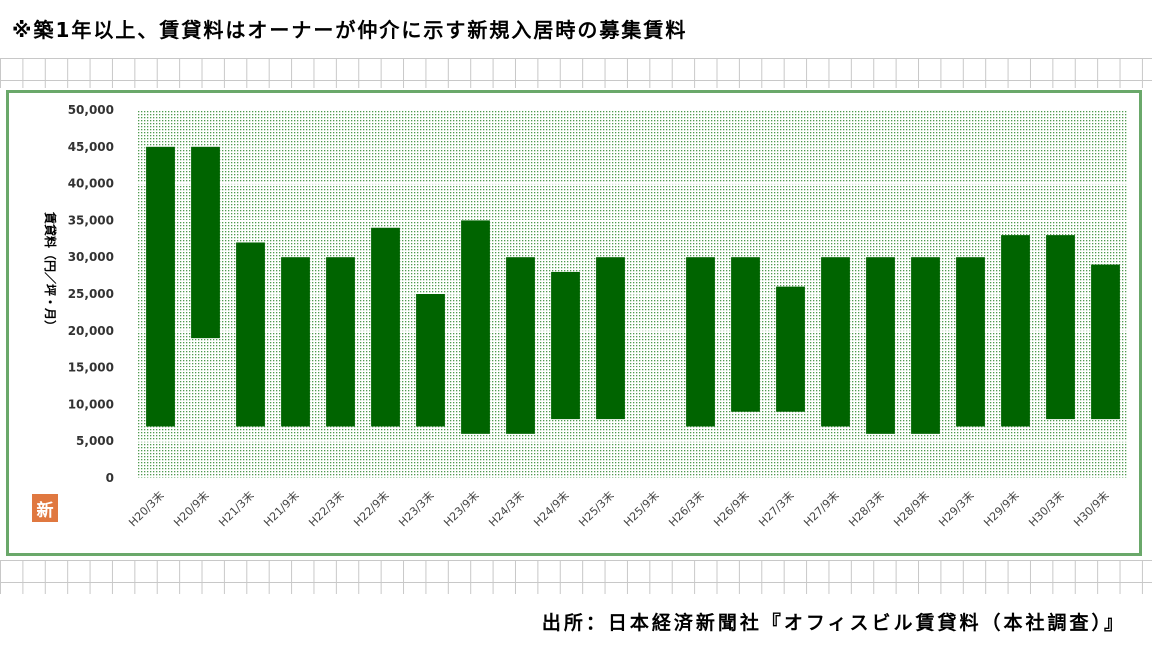 Image resolution: width=1152 pixels, height=648 pixels. I want to click on x-tick-label: H22/9末, so click(371, 508).